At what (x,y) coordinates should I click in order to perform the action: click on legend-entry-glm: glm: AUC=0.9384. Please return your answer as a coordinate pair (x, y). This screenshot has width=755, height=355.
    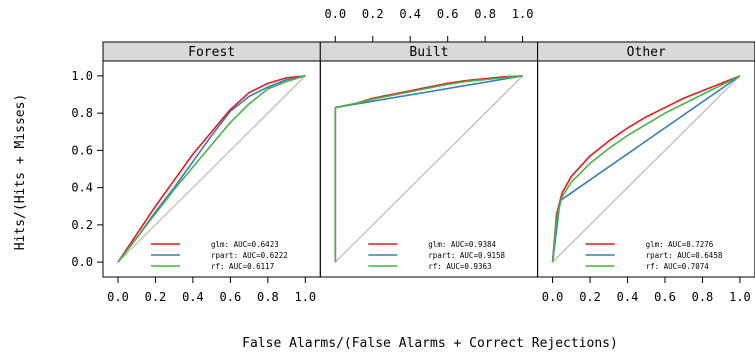
    Looking at the image, I should click on (462, 244).